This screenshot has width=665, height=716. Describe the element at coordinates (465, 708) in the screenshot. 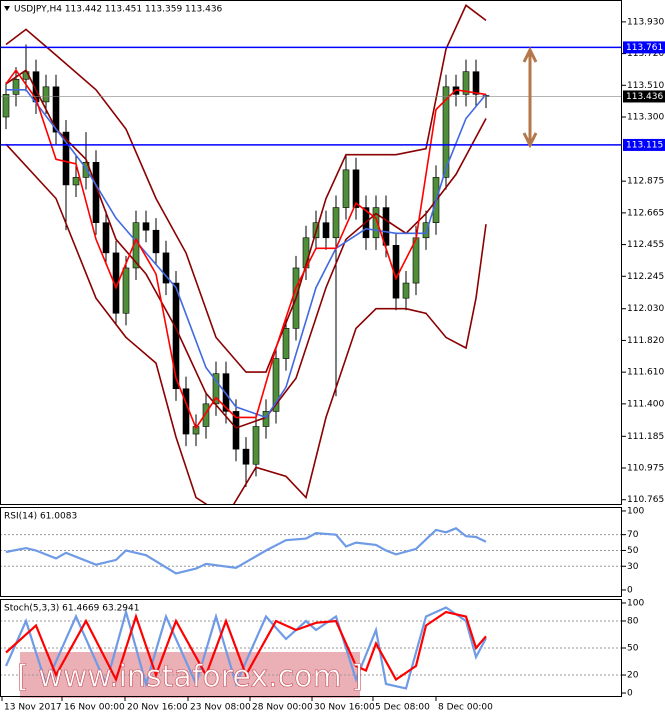

I see `x-tick-label: 8 Dec 00:00` at that location.